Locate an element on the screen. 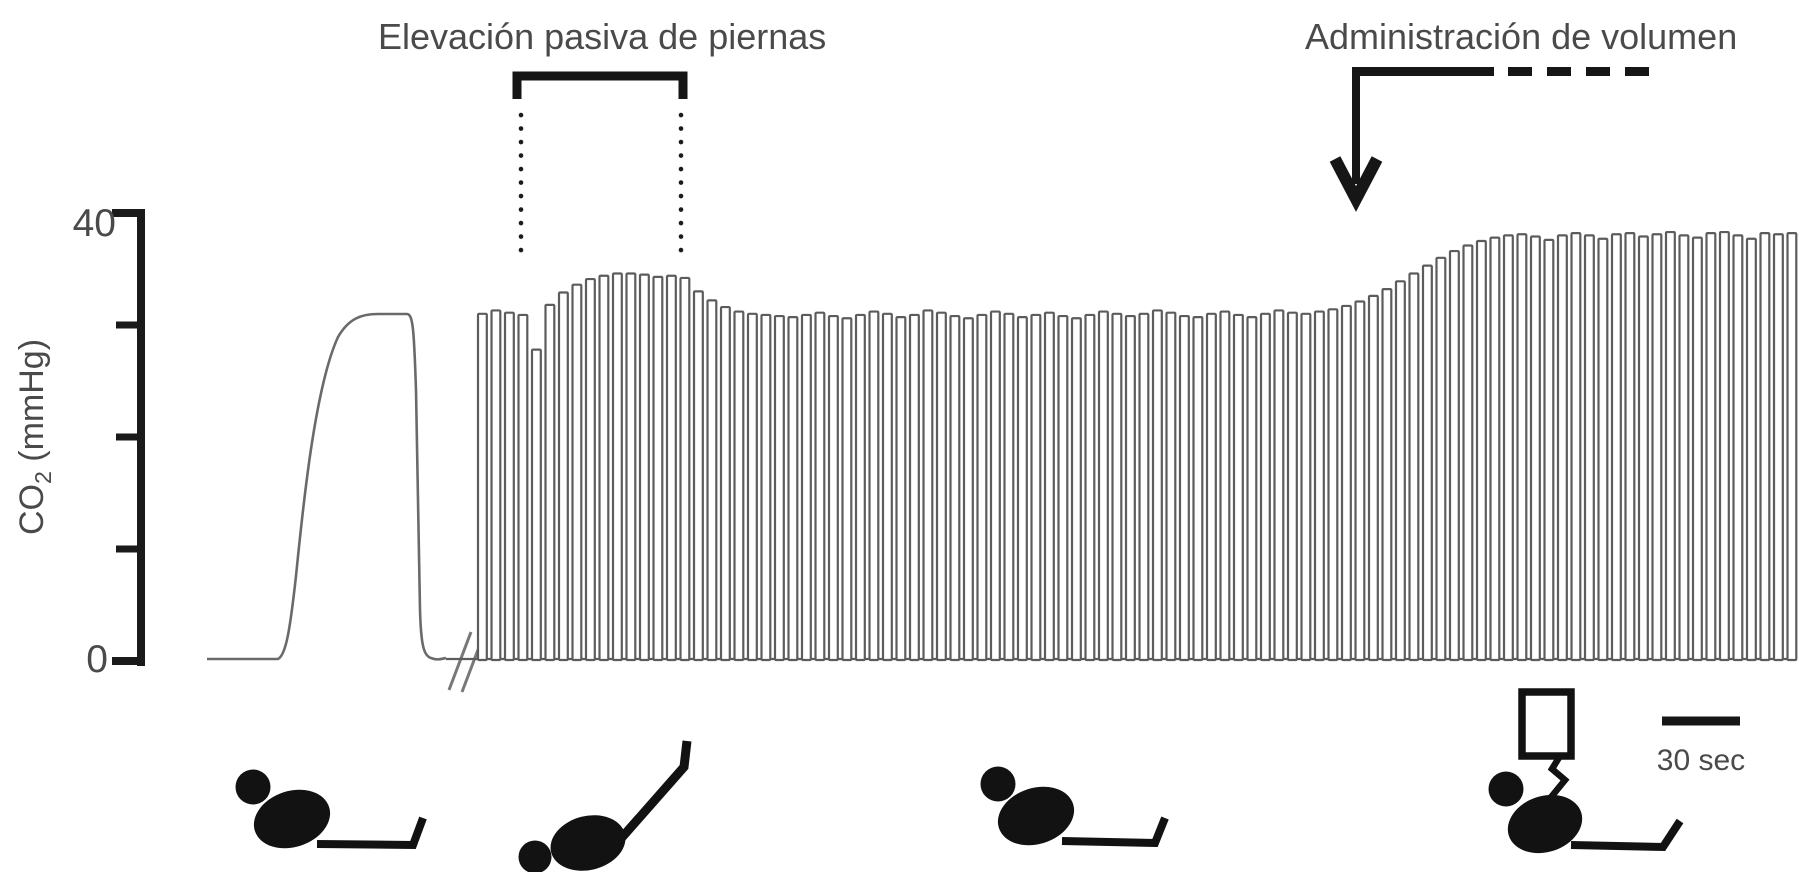 Image resolution: width=1800 pixels, height=872 pixels. calibration-breath-trace is located at coordinates (327, 486).